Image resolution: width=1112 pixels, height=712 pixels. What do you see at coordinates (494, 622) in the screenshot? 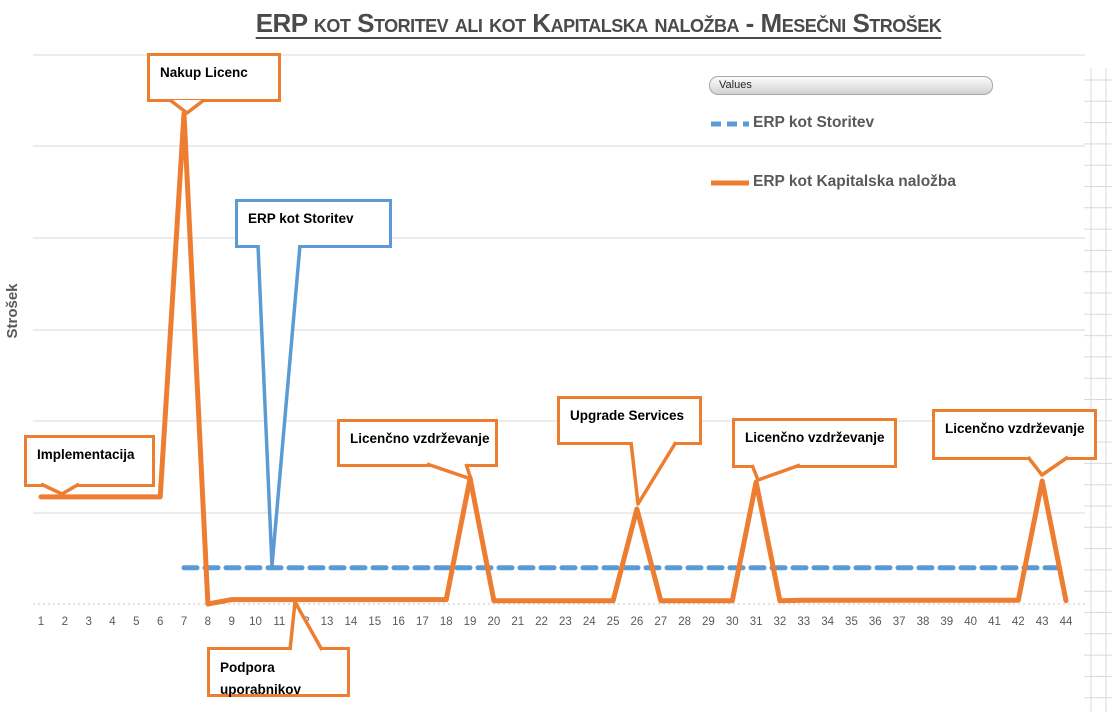
I see `x-axis-label: 20` at bounding box center [494, 622].